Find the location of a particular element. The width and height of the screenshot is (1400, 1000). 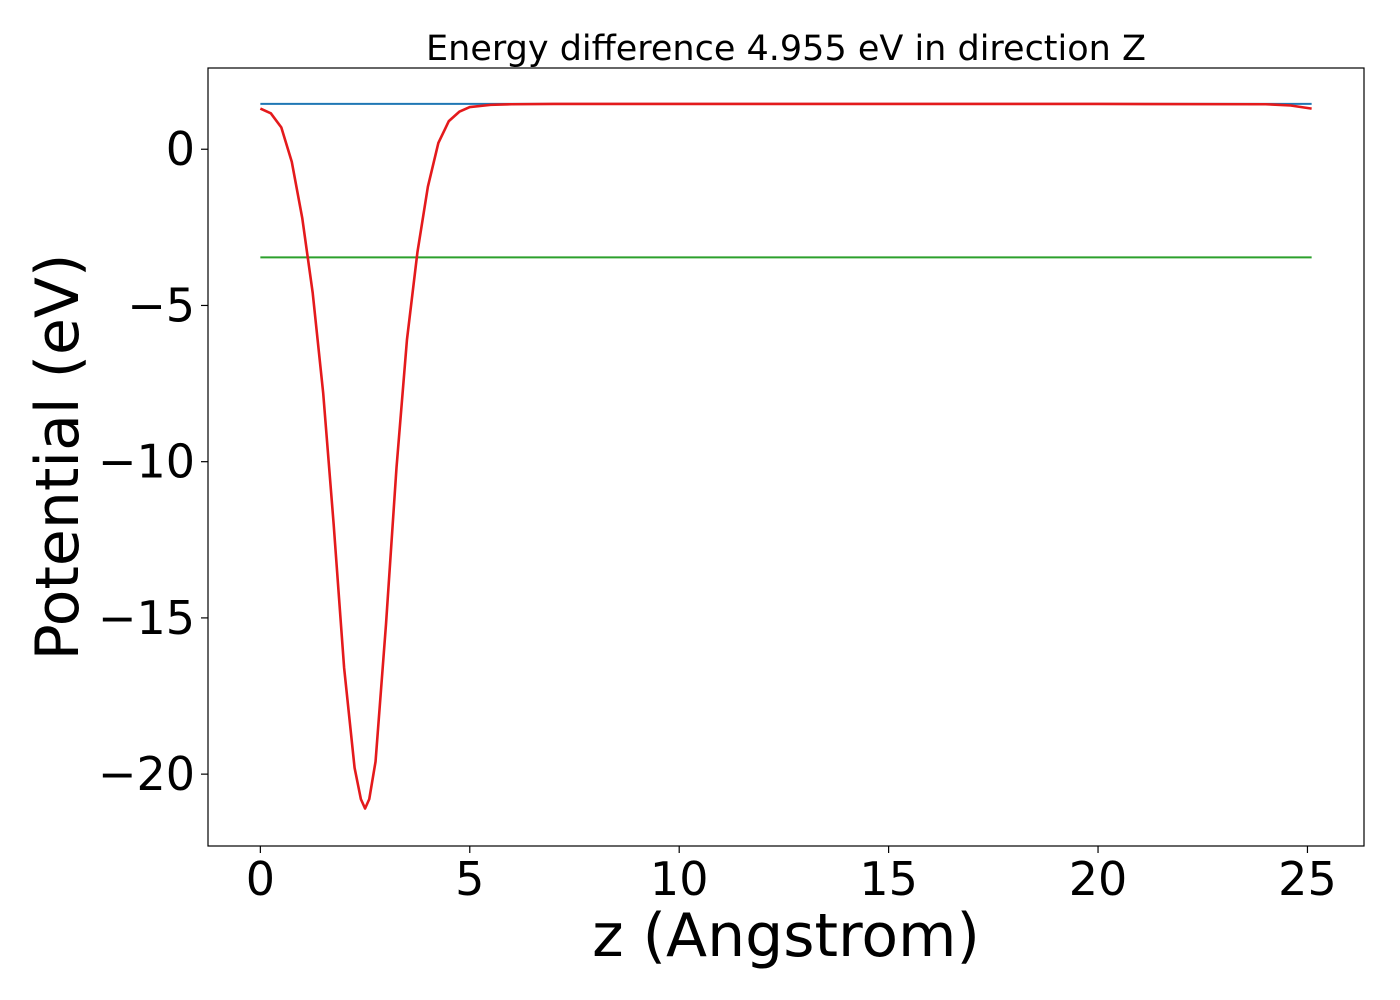

x-tick-label: 5 is located at coordinates (469, 879).